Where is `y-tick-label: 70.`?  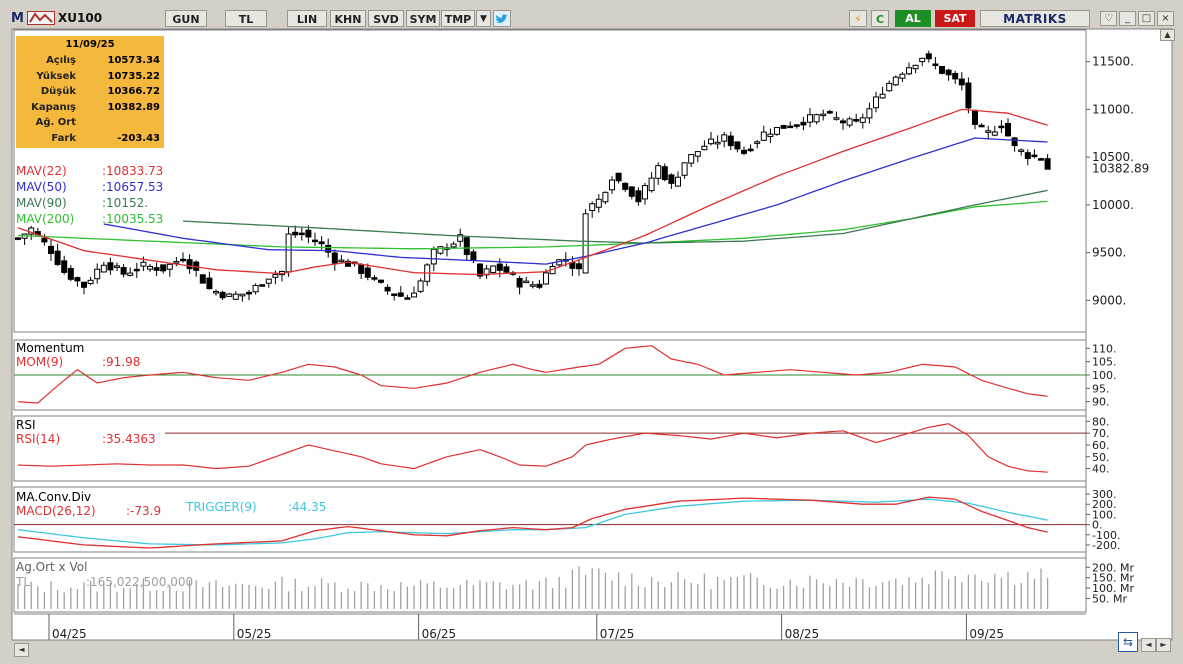
y-tick-label: 70. is located at coordinates (1101, 433).